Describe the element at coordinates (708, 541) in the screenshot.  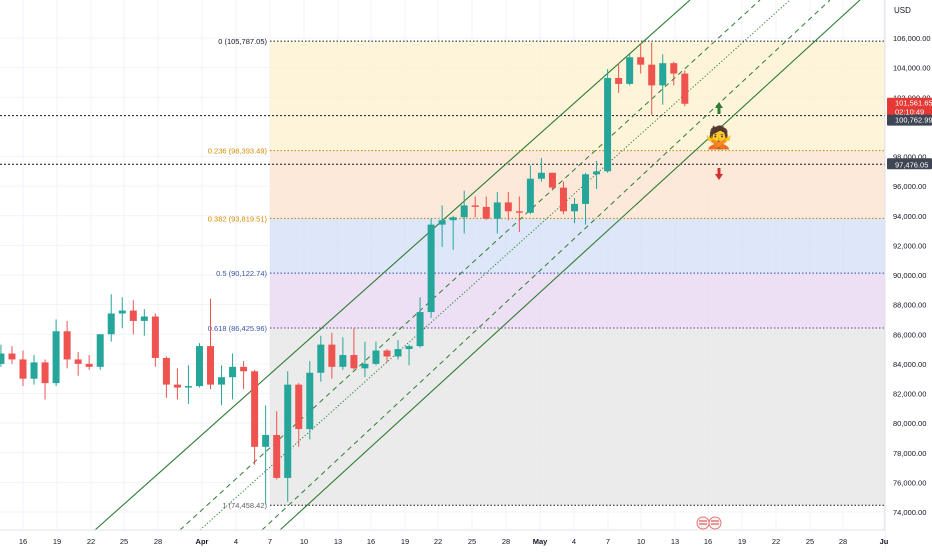
I see `x-tick-label: 16` at that location.